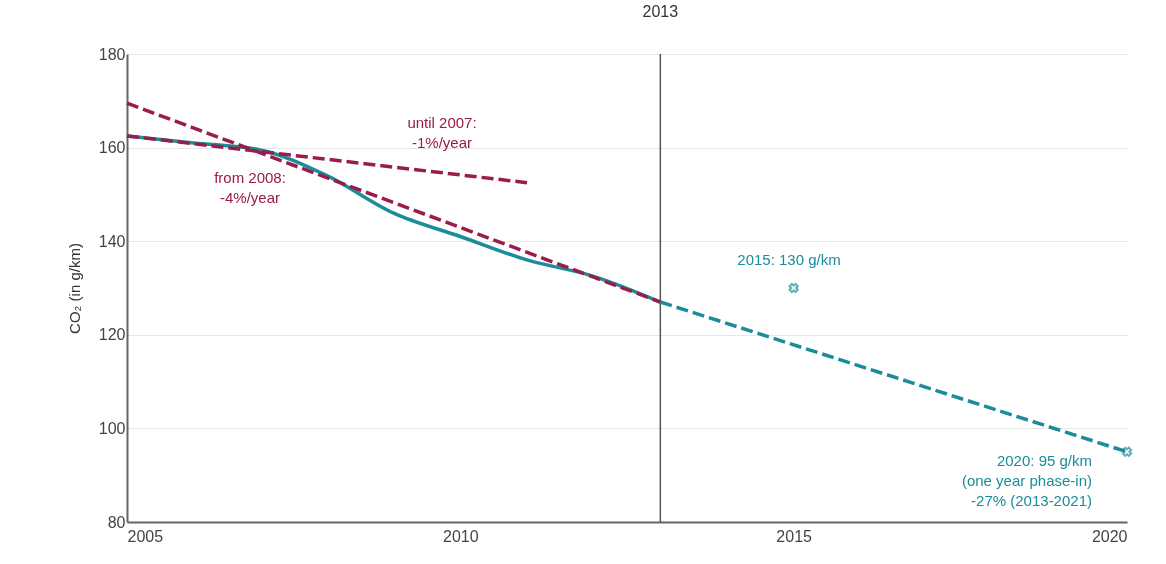 The width and height of the screenshot is (1166, 564). I want to click on y-axis-title: CO₂ (in g/km), so click(74, 288).